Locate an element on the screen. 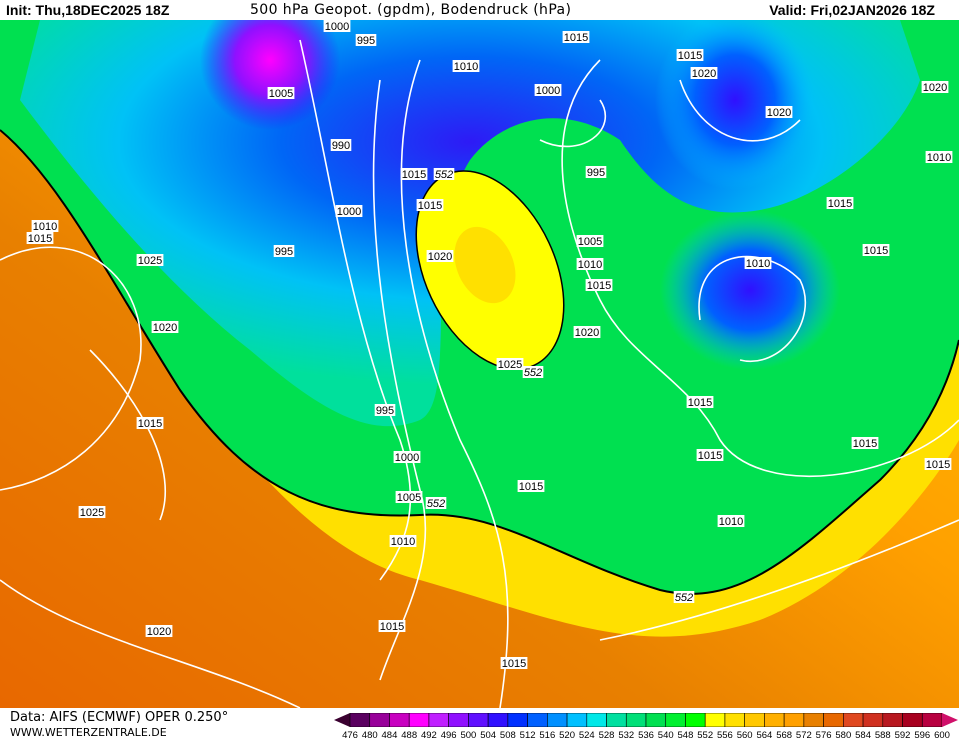 Image resolution: width=959 pixels, height=741 pixels. isobar-label: 1025 is located at coordinates (92, 513).